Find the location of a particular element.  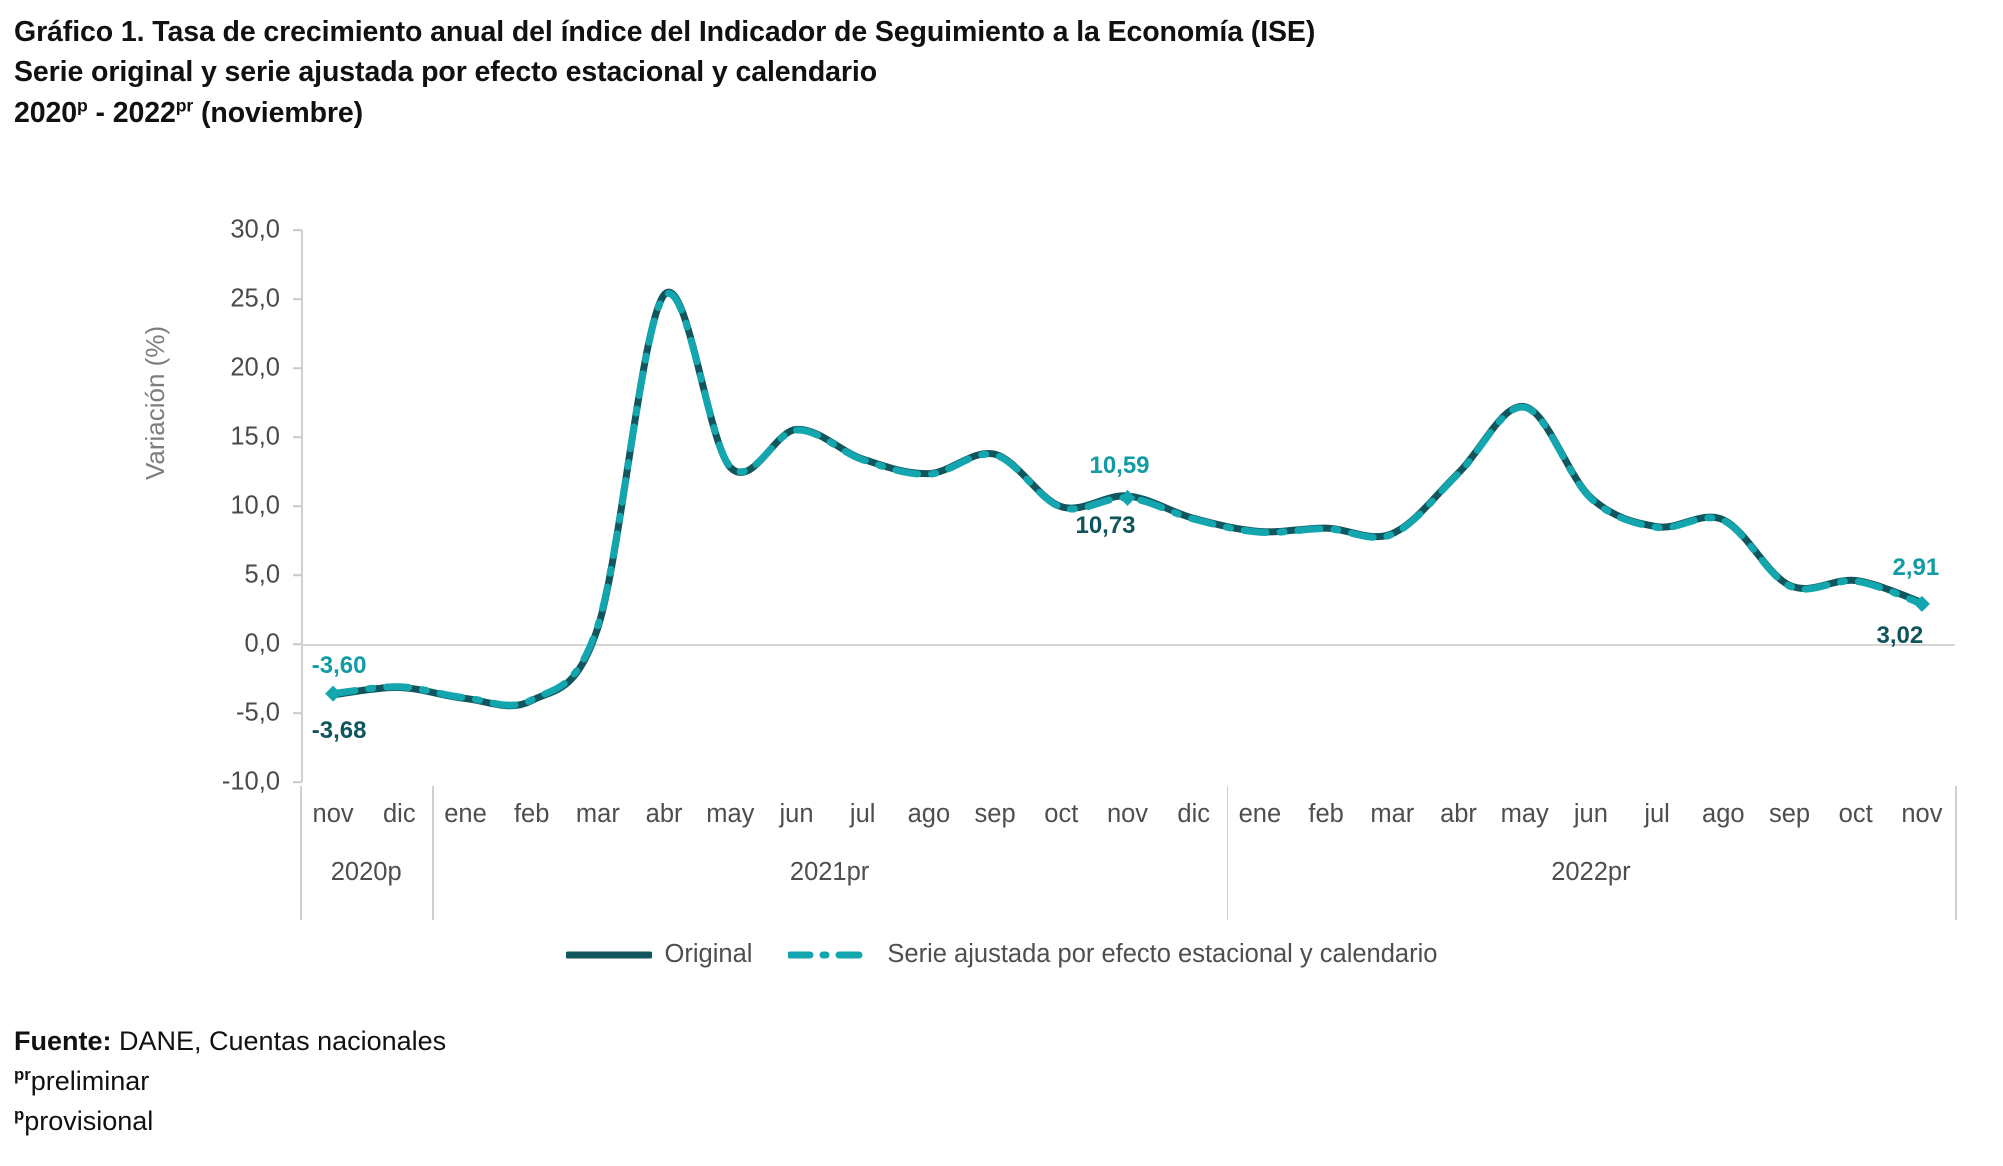

note-preliminar-text: preliminar is located at coordinates (90, 1080).